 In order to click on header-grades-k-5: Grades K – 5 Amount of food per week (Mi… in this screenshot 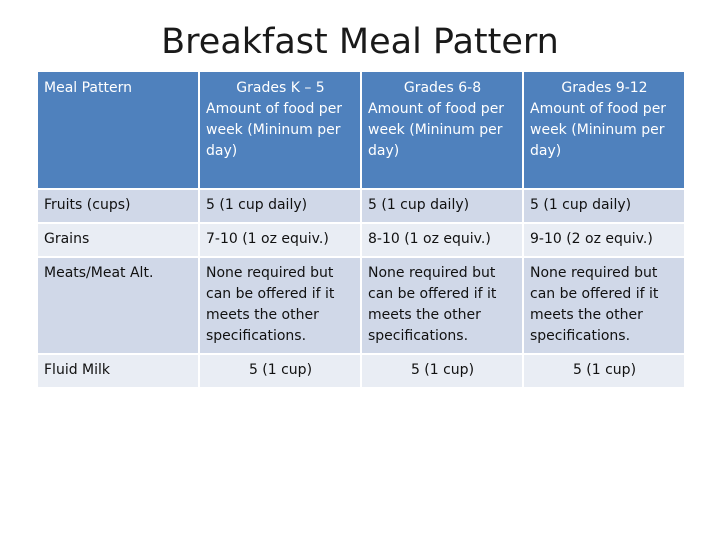, I will do `click(280, 130)`.